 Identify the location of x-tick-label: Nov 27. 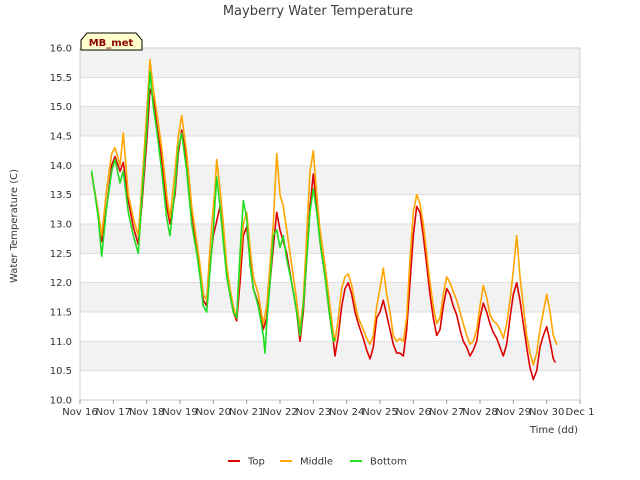
(446, 412).